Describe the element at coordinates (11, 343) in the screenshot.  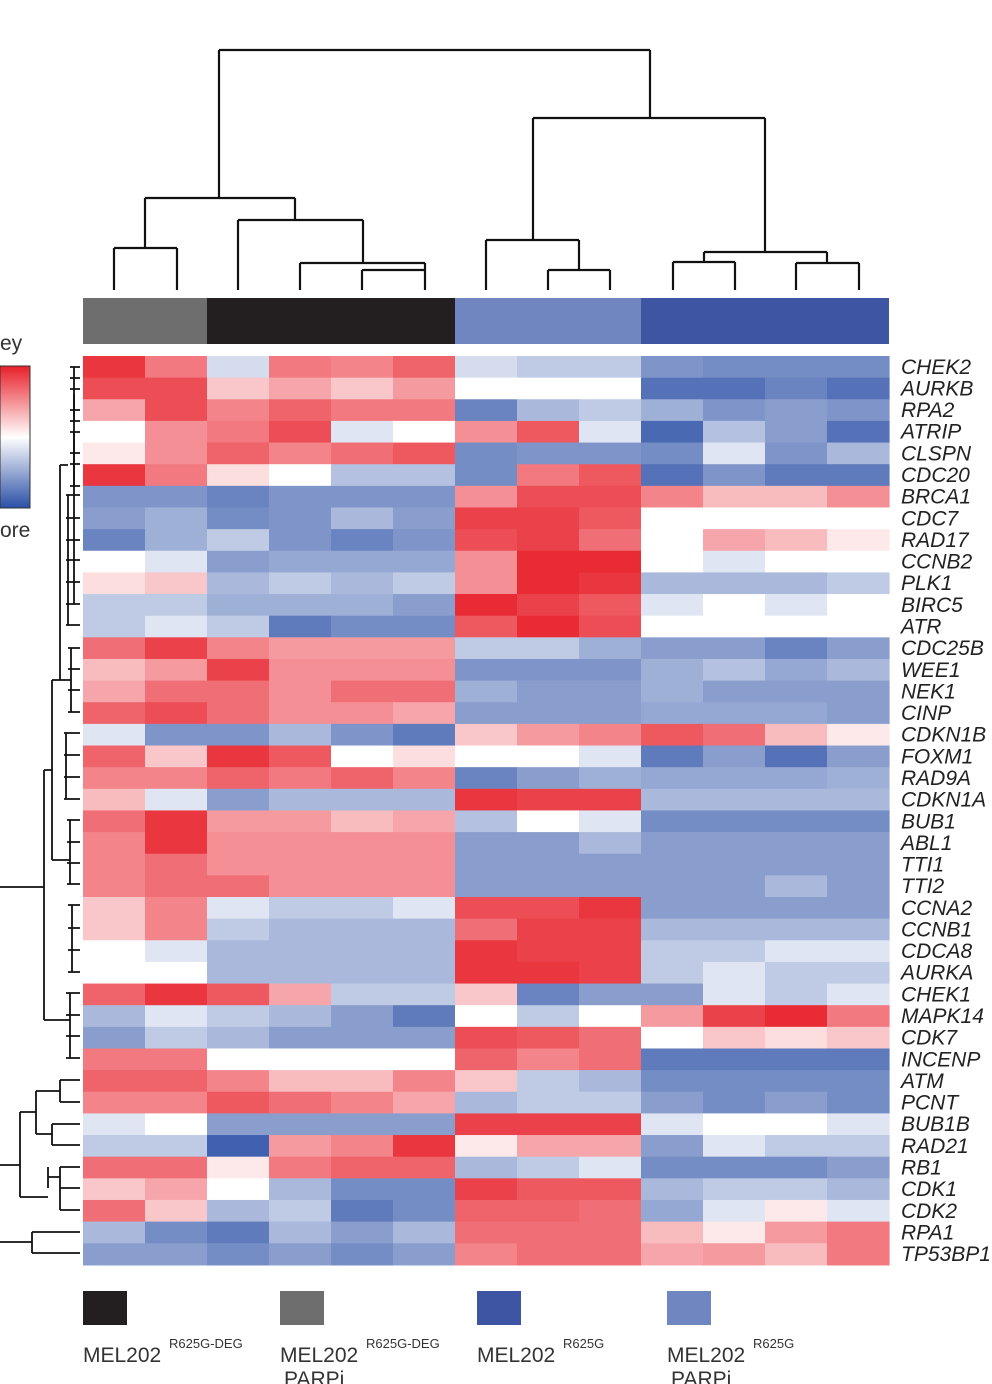
I see `color-key-title: ey` at that location.